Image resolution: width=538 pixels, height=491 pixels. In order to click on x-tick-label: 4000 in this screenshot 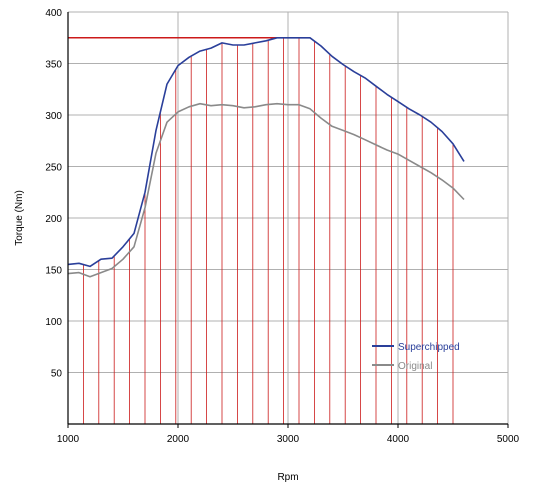, I will do `click(398, 439)`.